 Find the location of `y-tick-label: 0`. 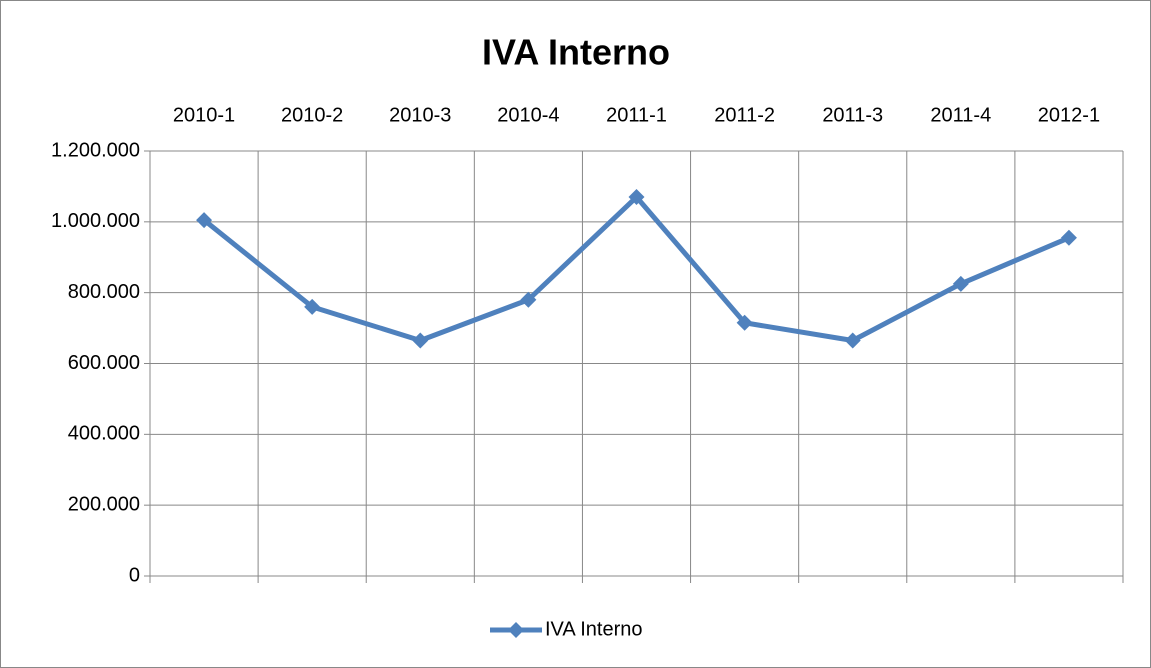

y-tick-label: 0 is located at coordinates (134, 575).